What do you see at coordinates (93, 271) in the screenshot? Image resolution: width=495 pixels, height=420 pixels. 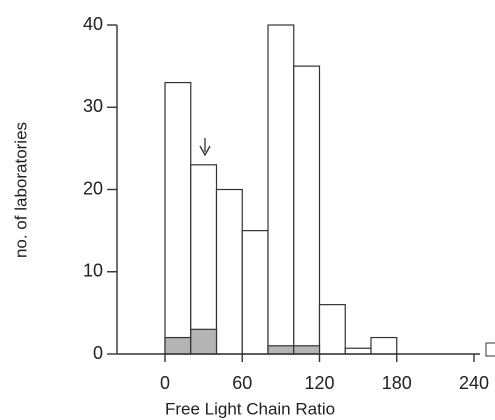 I see `y-tick-label: 10` at bounding box center [93, 271].